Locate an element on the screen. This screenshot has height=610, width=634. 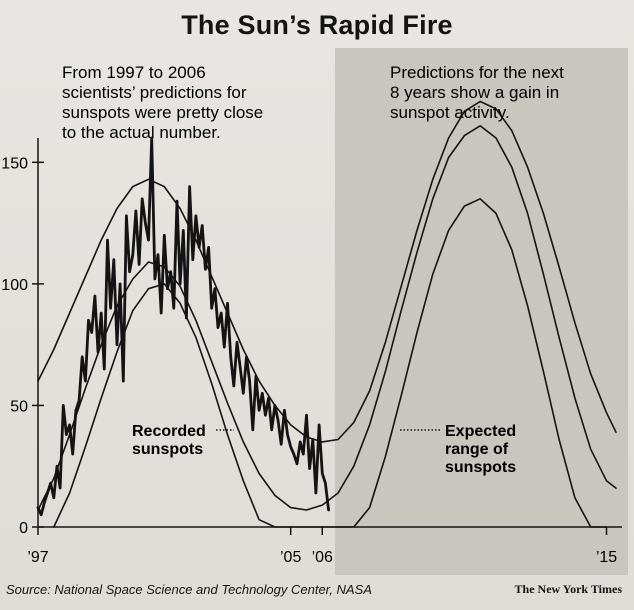
y-axis: 0 50 100 150 is located at coordinates (22, 337).